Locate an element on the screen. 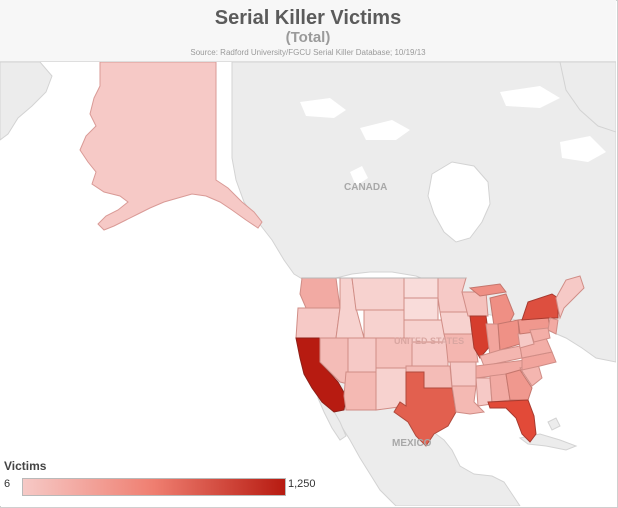 The image size is (618, 508). state-illinois is located at coordinates (480, 337).